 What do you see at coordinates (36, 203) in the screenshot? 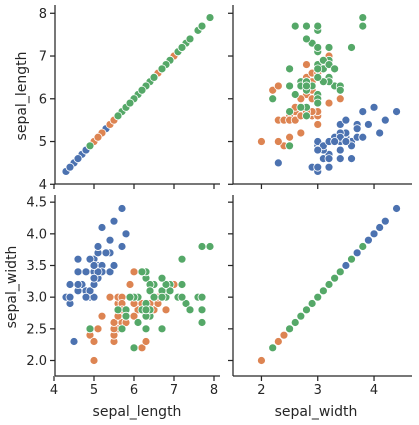
I see `y-tick-label: 4.5` at bounding box center [36, 203].